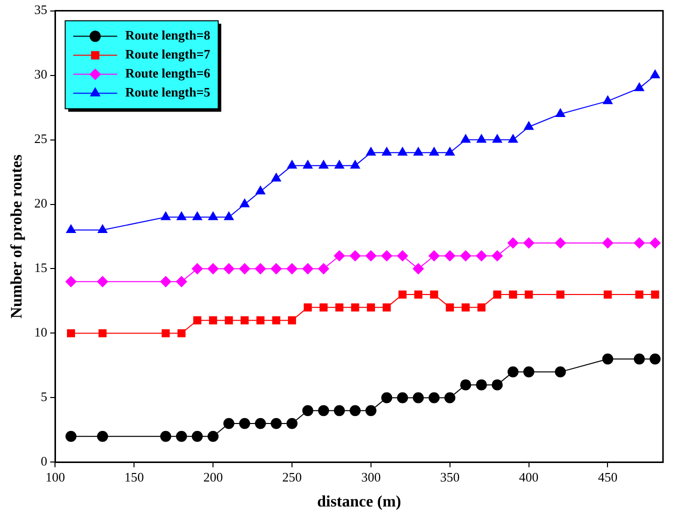 The image size is (675, 520). Describe the element at coordinates (450, 476) in the screenshot. I see `x-tick-label: 350` at that location.